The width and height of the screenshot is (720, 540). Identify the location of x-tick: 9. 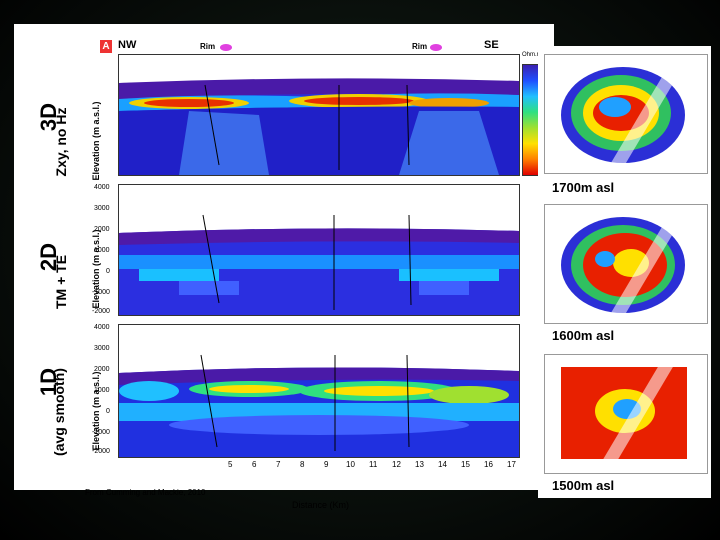
(326, 464).